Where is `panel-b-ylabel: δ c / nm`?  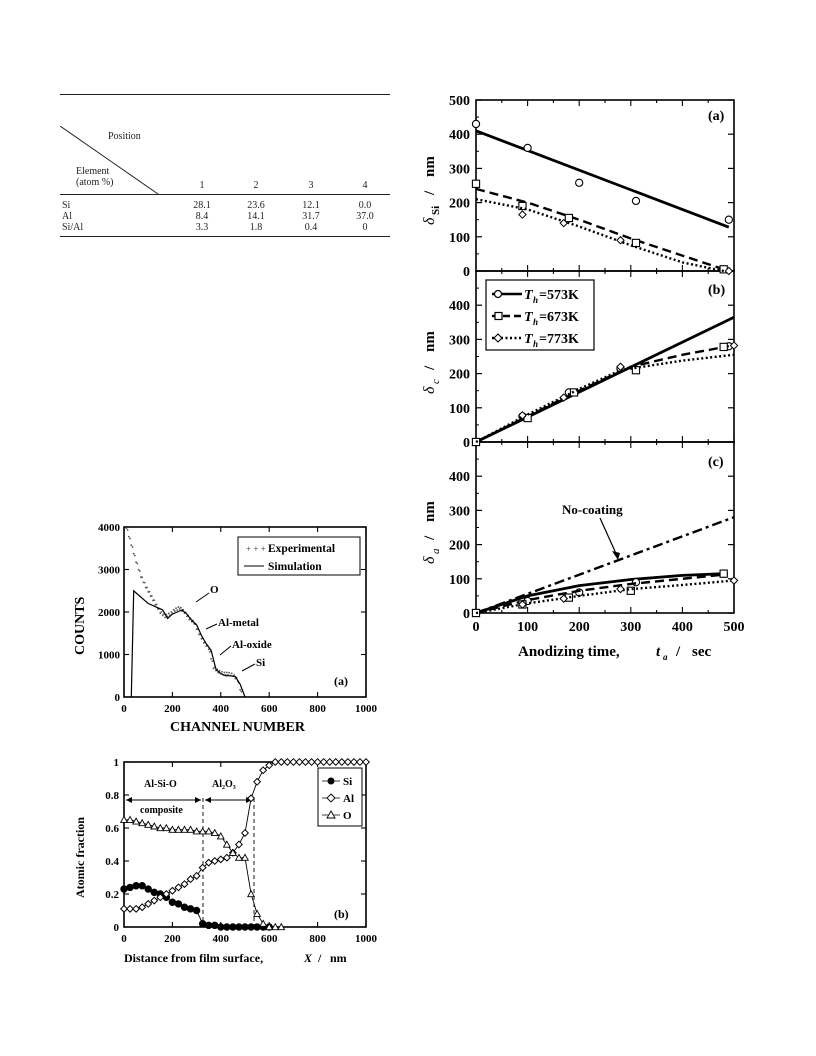
panel-b-ylabel: δ c / nm is located at coordinates (431, 362).